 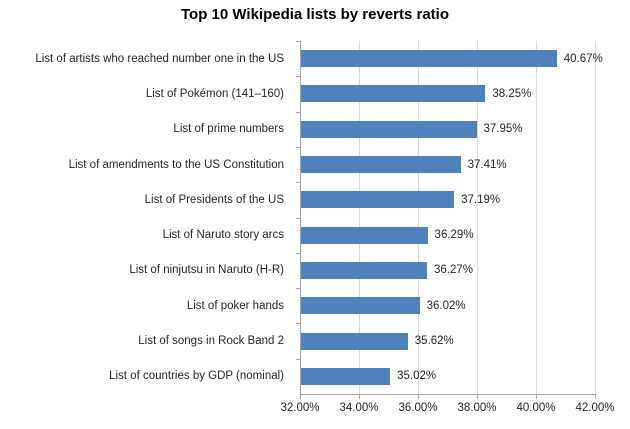 I want to click on value-label: 35.62%, so click(x=434, y=341).